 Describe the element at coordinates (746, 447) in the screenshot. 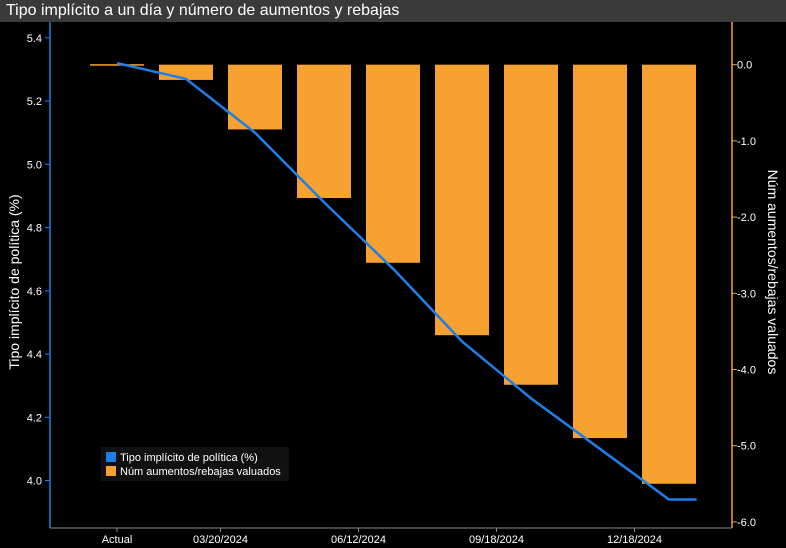

I see `right-tick-label-5: -5.0` at that location.